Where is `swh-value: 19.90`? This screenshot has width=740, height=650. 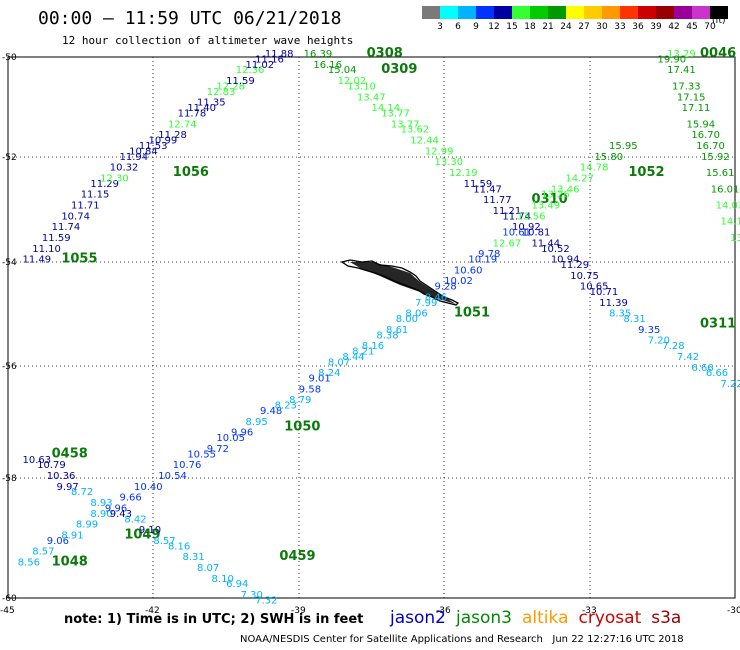 swh-value: 19.90 is located at coordinates (671, 59).